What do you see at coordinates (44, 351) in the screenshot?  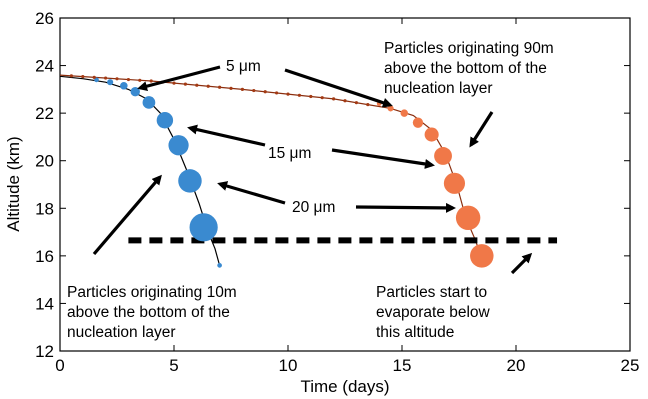 I see `y-tick-label: 12` at bounding box center [44, 351].